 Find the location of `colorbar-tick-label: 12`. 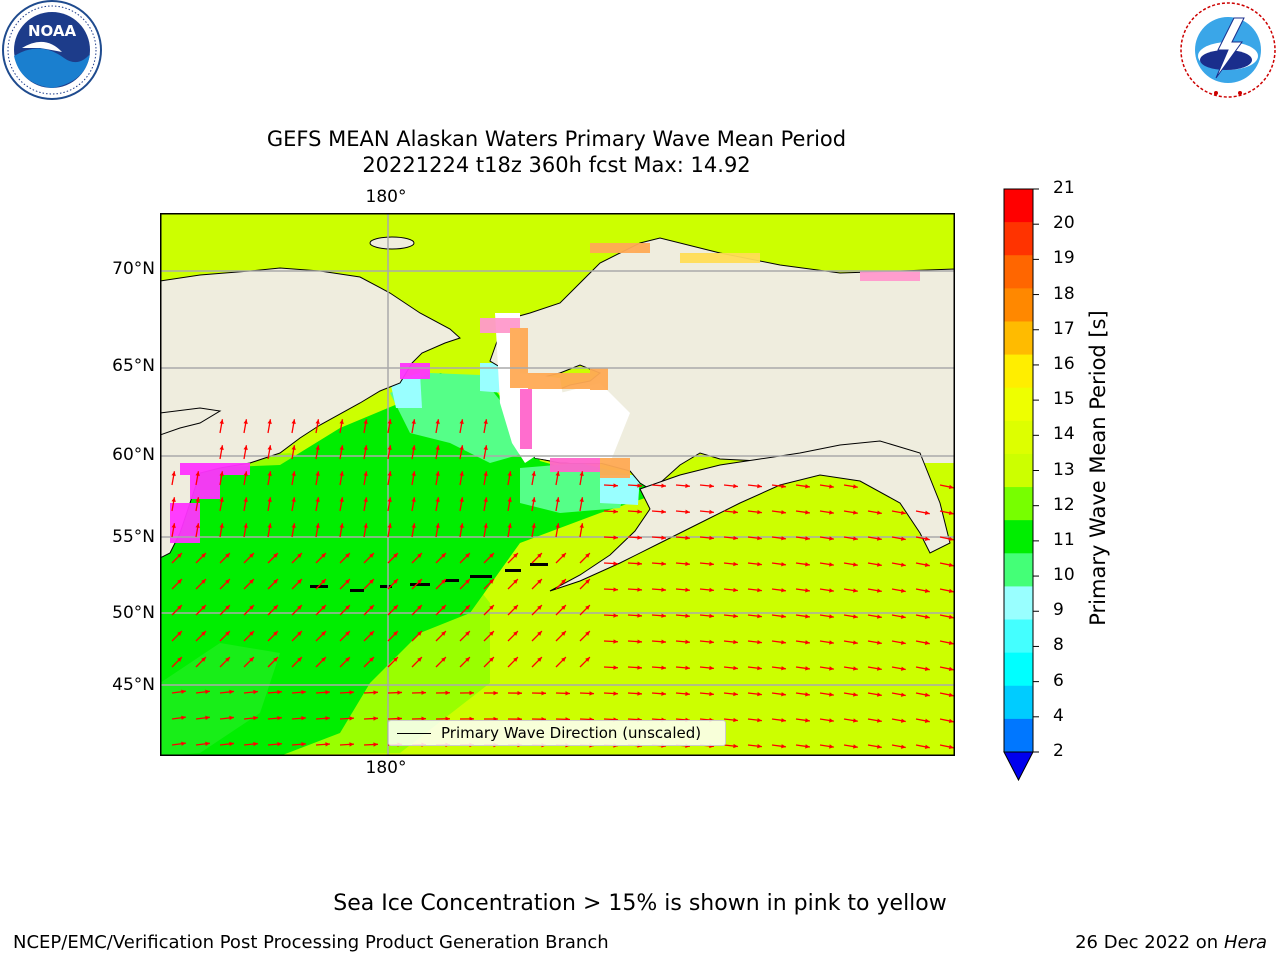

colorbar-tick-label: 12 is located at coordinates (1064, 504).